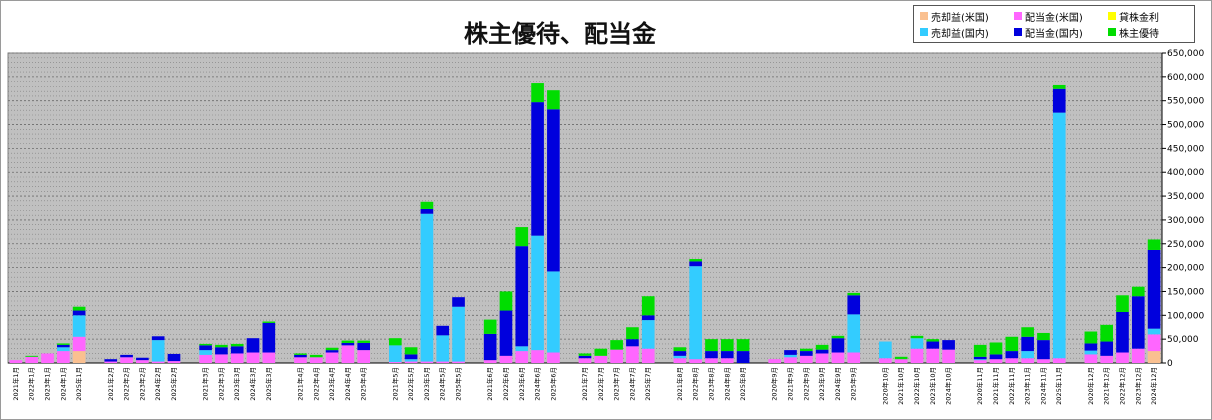 This screenshot has height=420, width=1212. I want to click on x-tick-label: 2020年9月, so click(774, 384).